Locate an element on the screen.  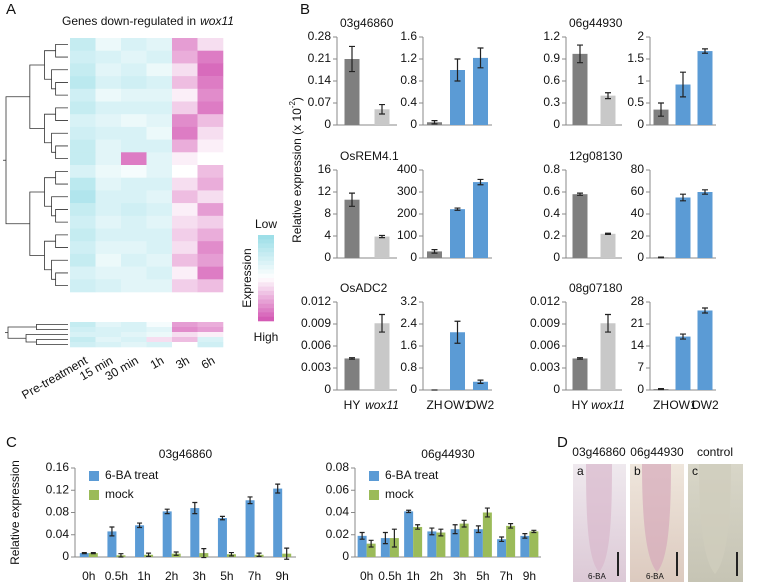
panel-label: A is located at coordinates (11, 9).